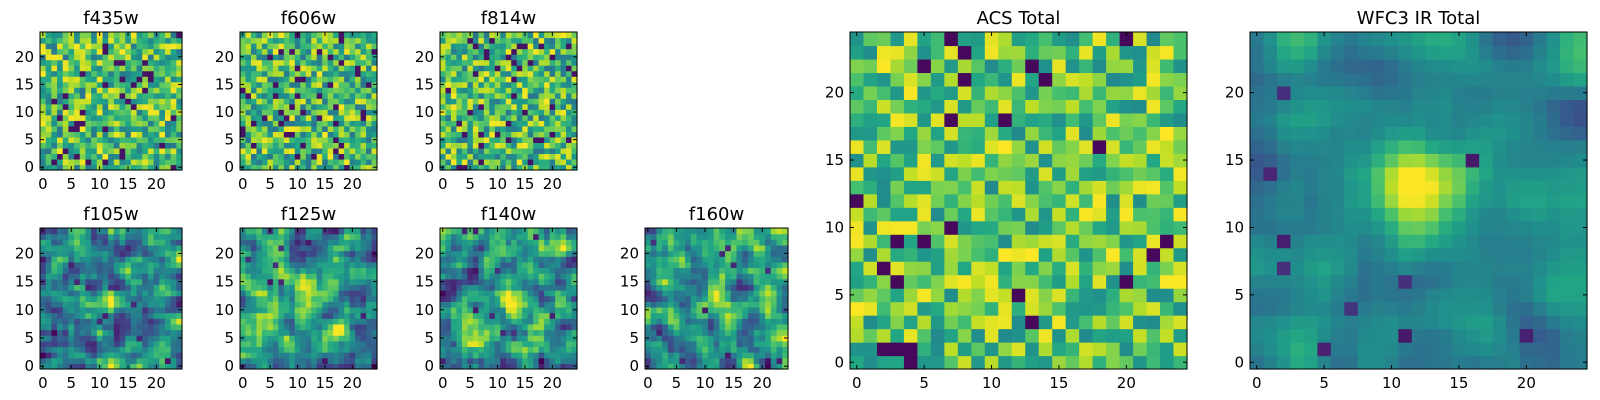 Image resolution: width=1600 pixels, height=400 pixels. I want to click on x-tick-label: 0, so click(43, 383).